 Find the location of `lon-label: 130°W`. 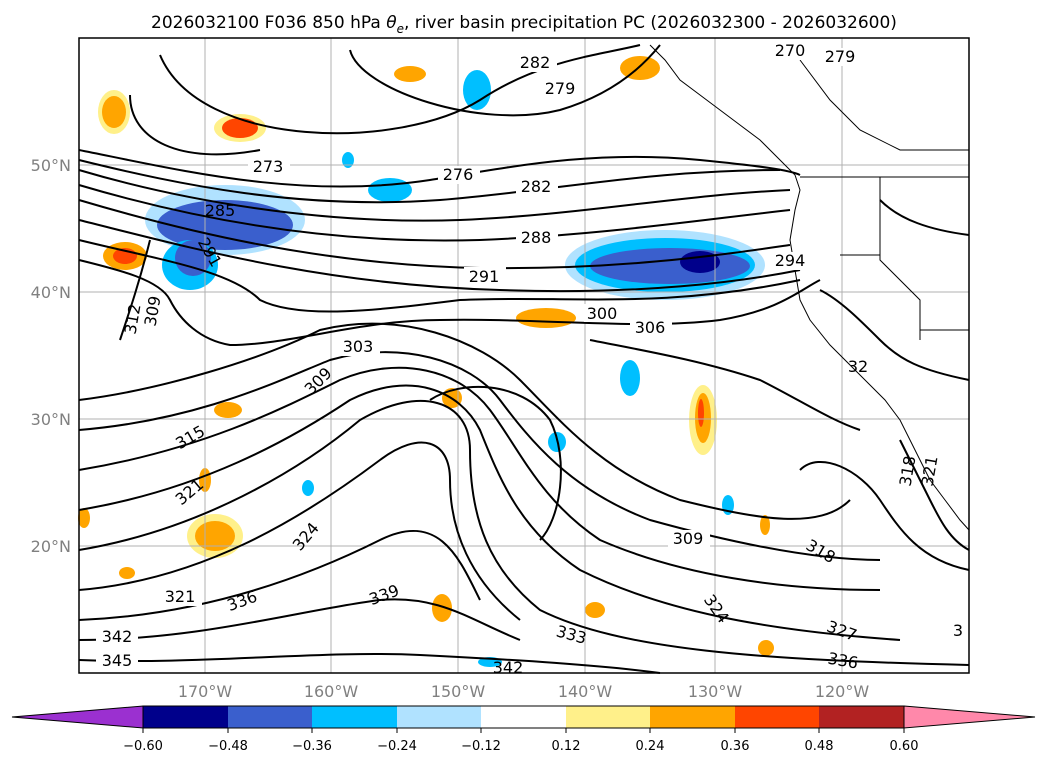

lon-label: 130°W is located at coordinates (715, 691).